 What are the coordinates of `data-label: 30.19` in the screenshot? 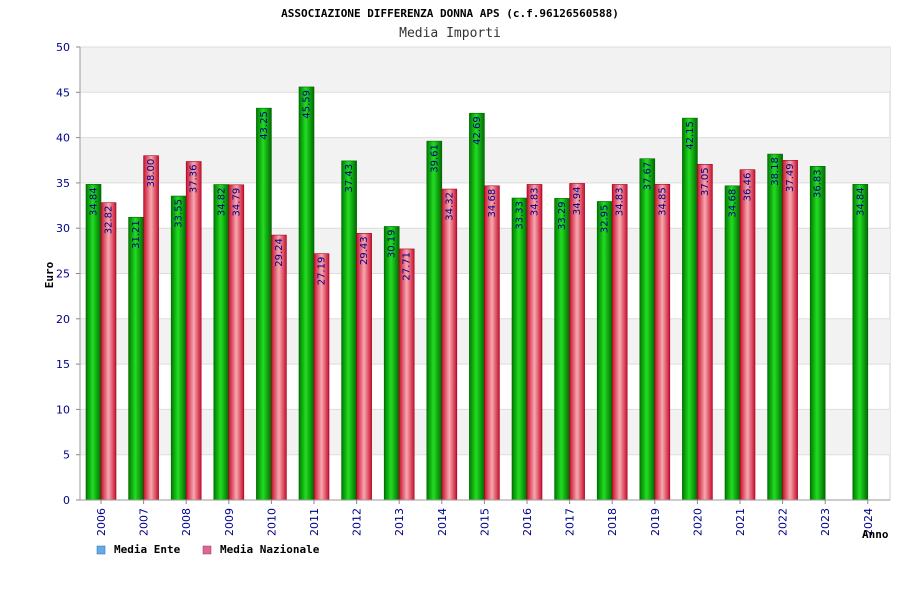 It's located at (392, 243).